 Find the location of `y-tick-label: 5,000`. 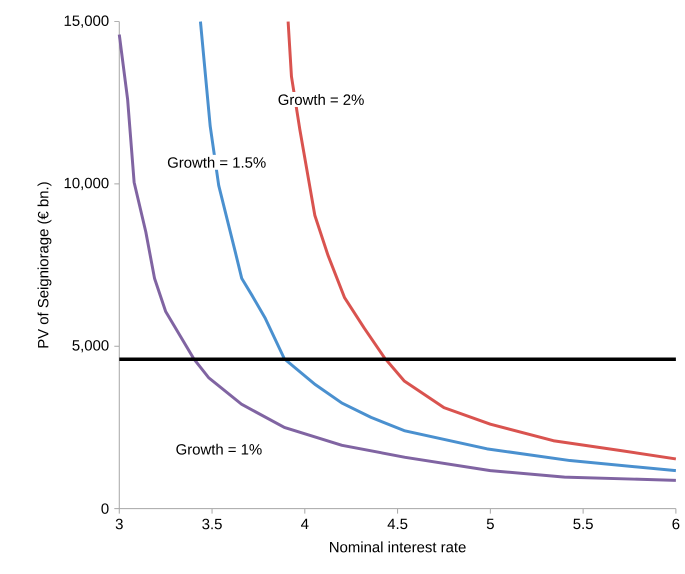

y-tick-label: 5,000 is located at coordinates (90, 346).